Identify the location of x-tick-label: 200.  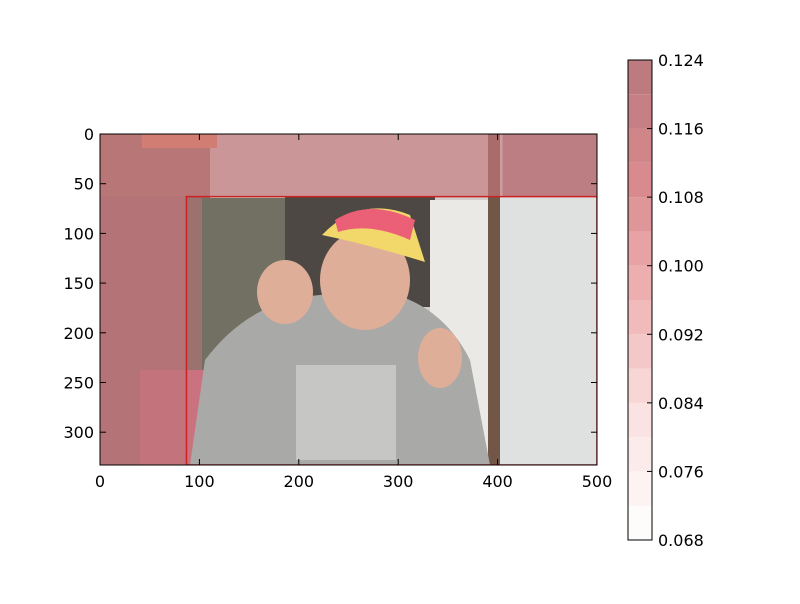
(299, 481).